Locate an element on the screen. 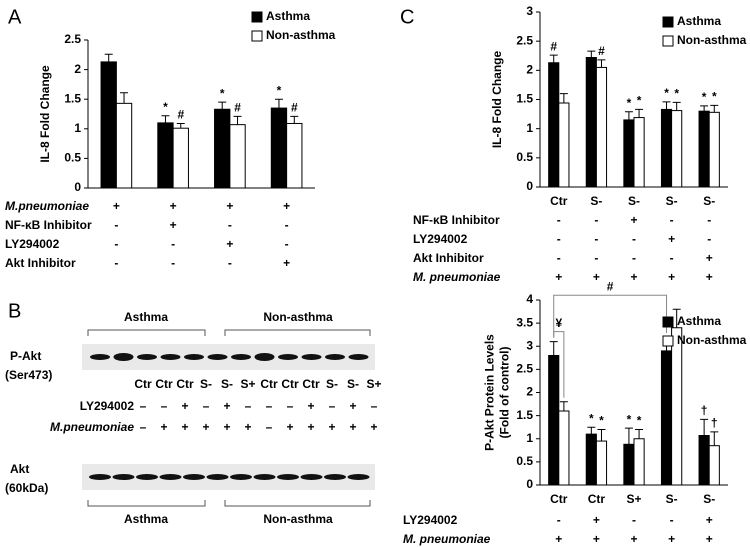 This screenshot has height=548, width=750. y-tick-label: 3.5 is located at coordinates (524, 322).